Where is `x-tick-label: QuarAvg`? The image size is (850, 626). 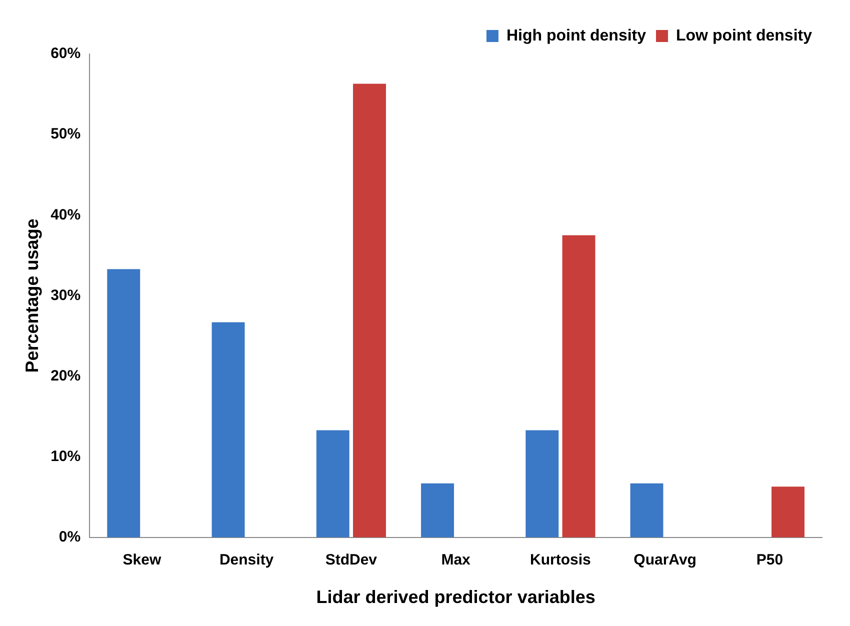
x-tick-label: QuarAvg is located at coordinates (665, 560).